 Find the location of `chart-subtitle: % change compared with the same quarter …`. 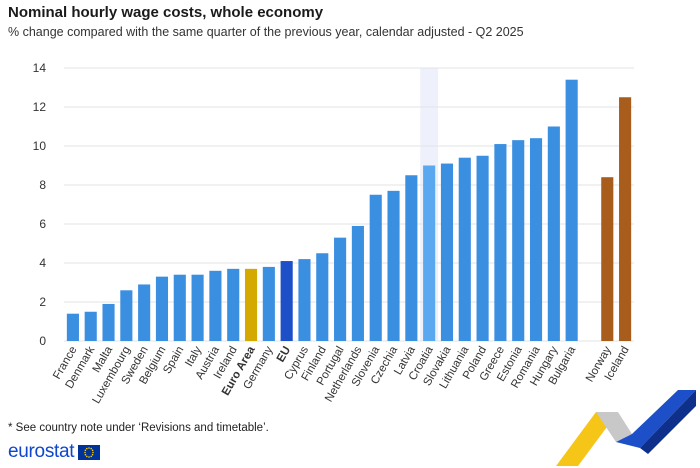

chart-subtitle: % change compared with the same quarter … is located at coordinates (266, 32).